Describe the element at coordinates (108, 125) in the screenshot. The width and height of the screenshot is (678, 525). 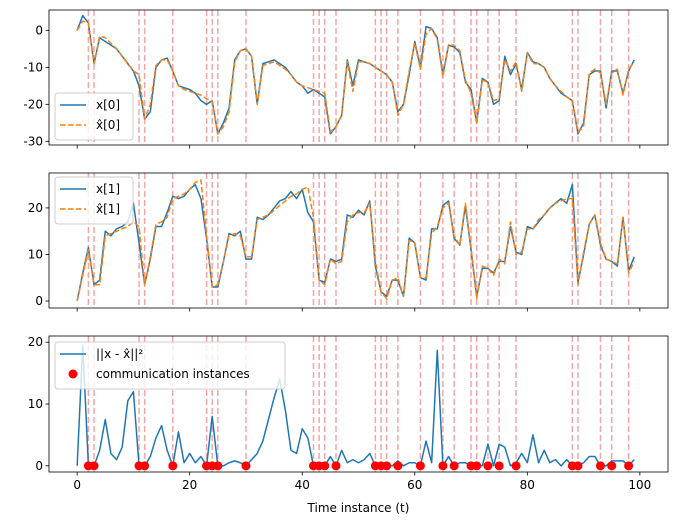
I see `legend-label: x̂[0]` at that location.